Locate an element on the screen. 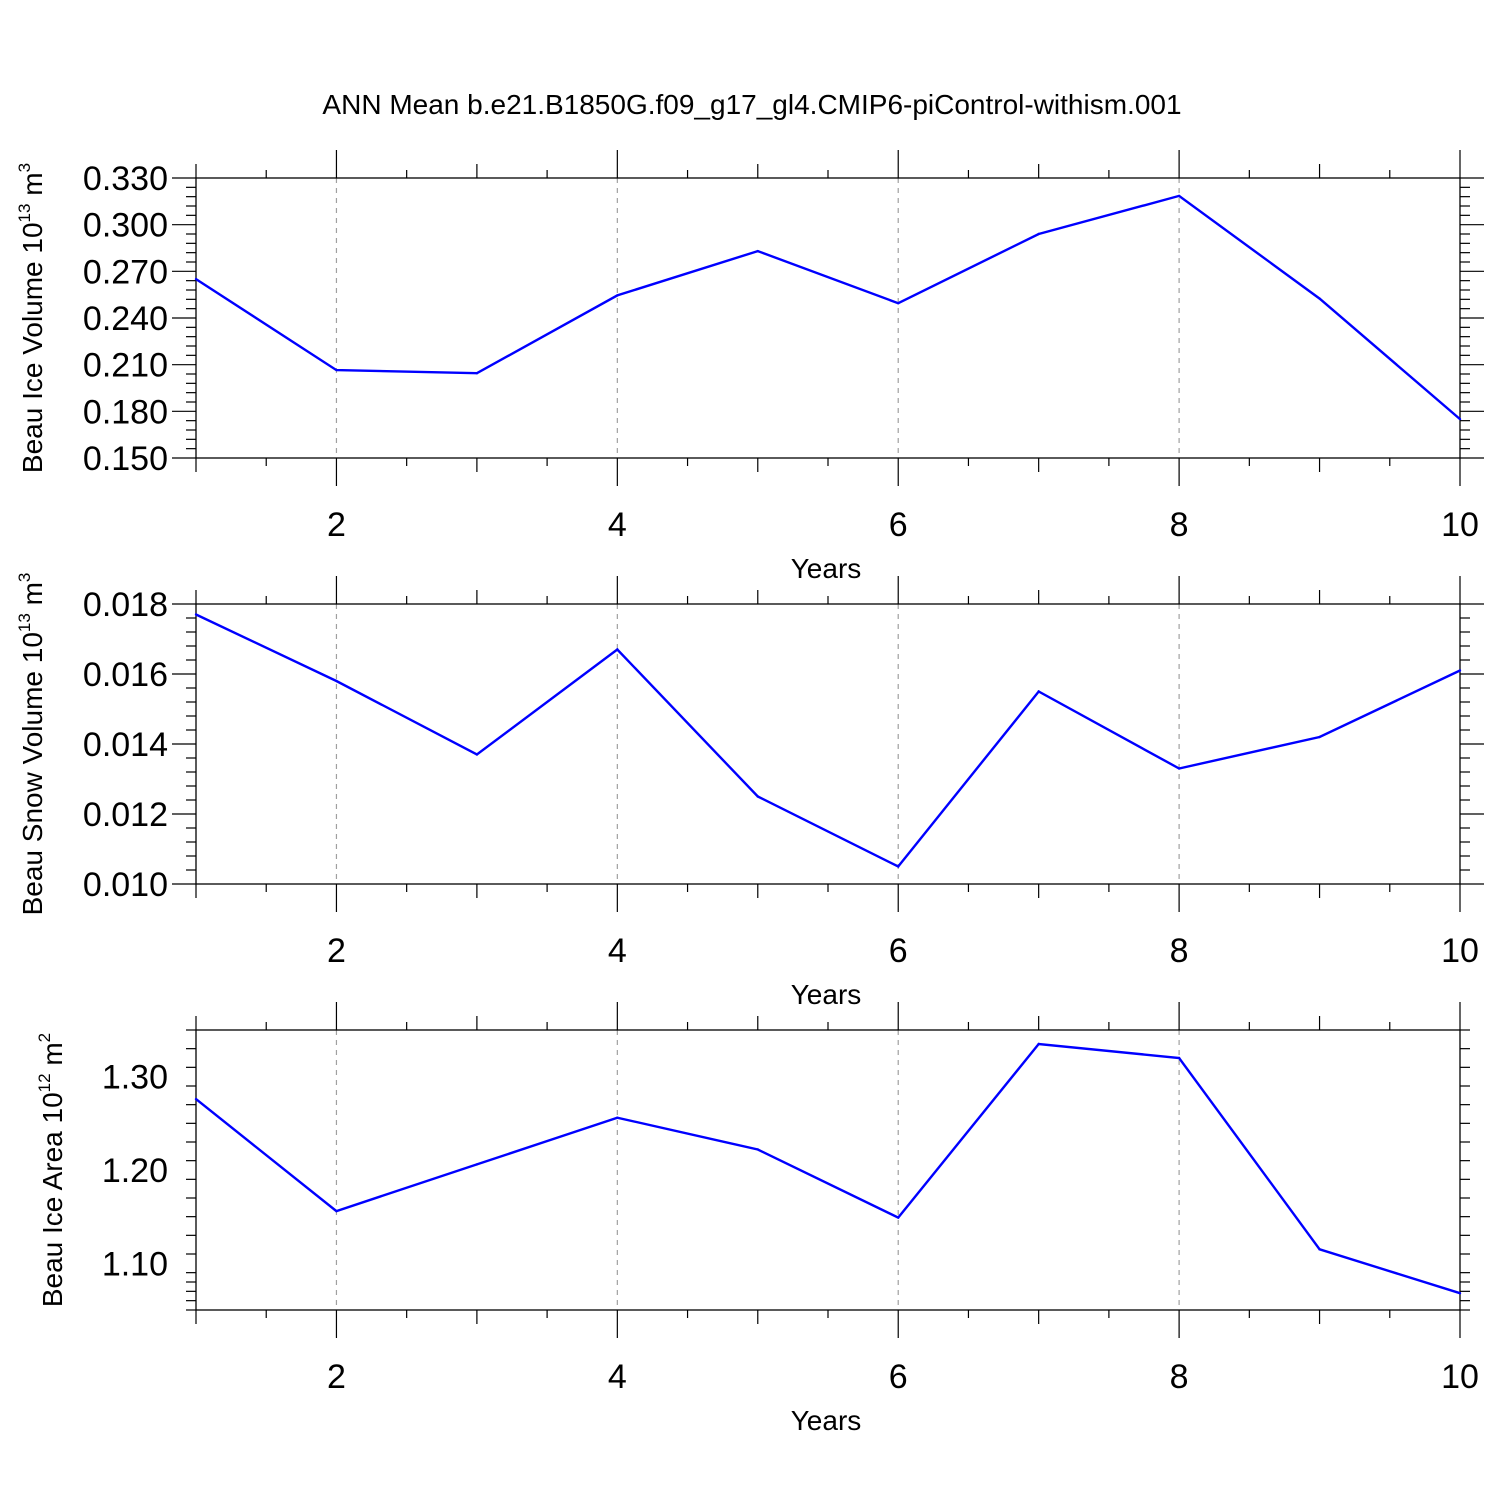  y-axis-label: Beau Ice Area 1012 m2 is located at coordinates (51, 1170).